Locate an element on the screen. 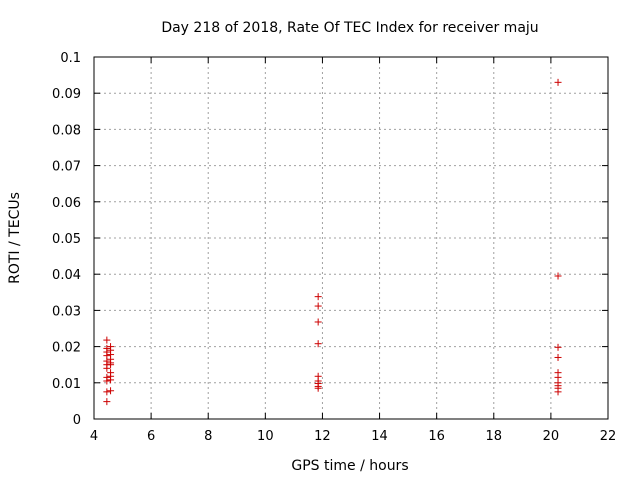 The image size is (640, 480). y-tick-label: 0.1 is located at coordinates (70, 58).